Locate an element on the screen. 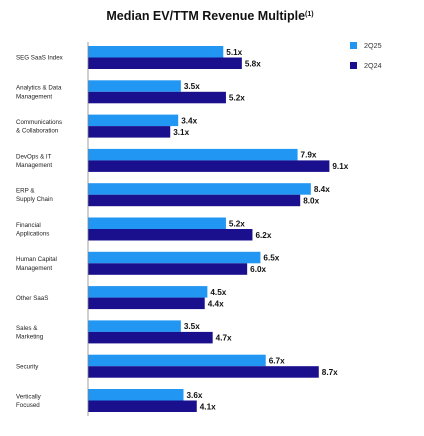  category-label-line: Communications is located at coordinates (39, 122).